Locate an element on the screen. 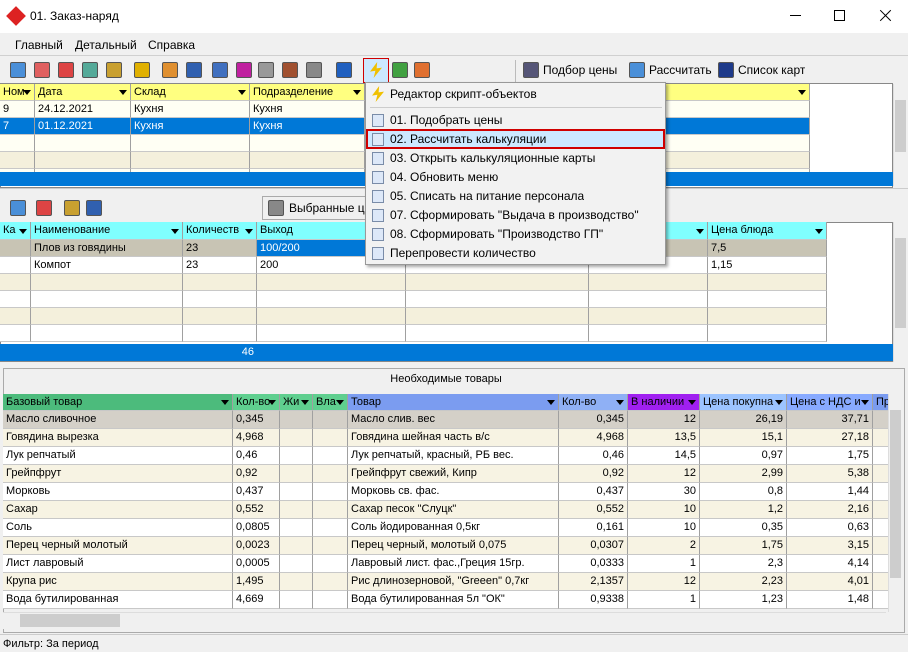 The image size is (908, 652). cell: Лук репчатый, красный, РБ вес. is located at coordinates (453, 456).